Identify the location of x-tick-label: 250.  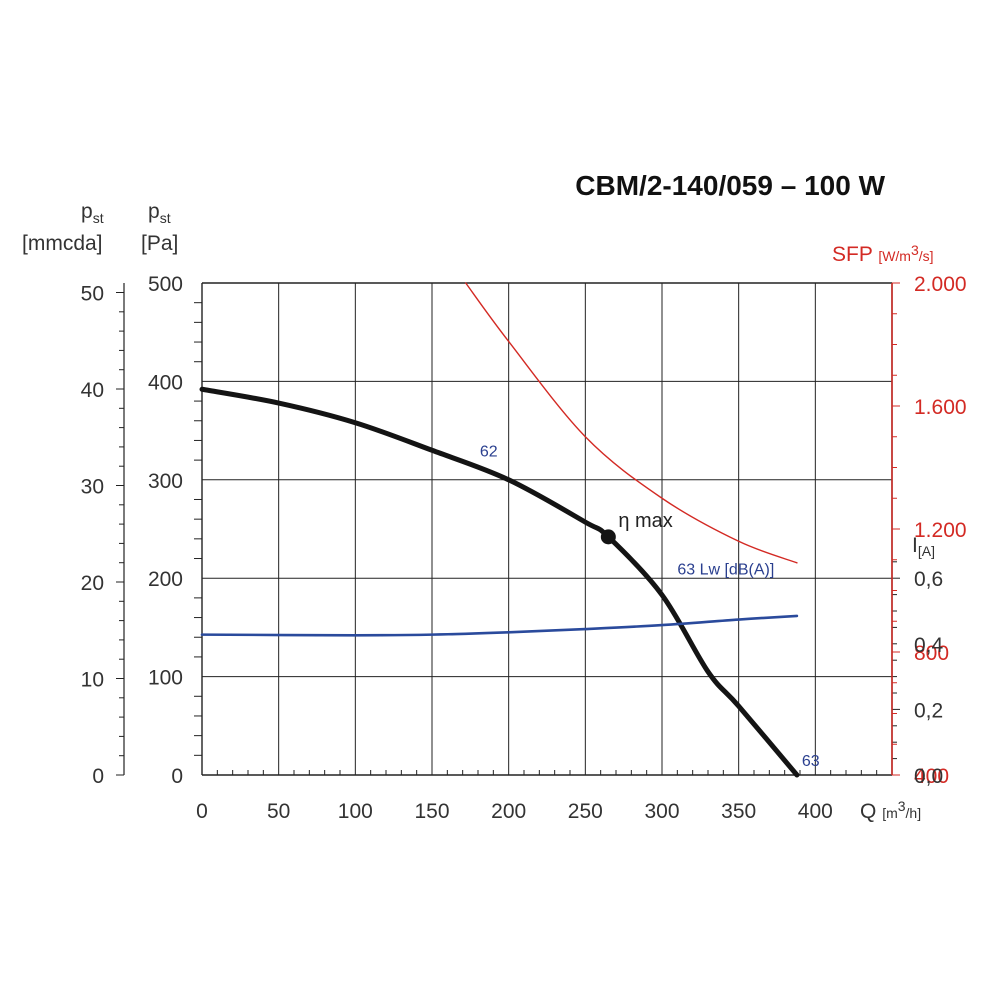
(585, 811).